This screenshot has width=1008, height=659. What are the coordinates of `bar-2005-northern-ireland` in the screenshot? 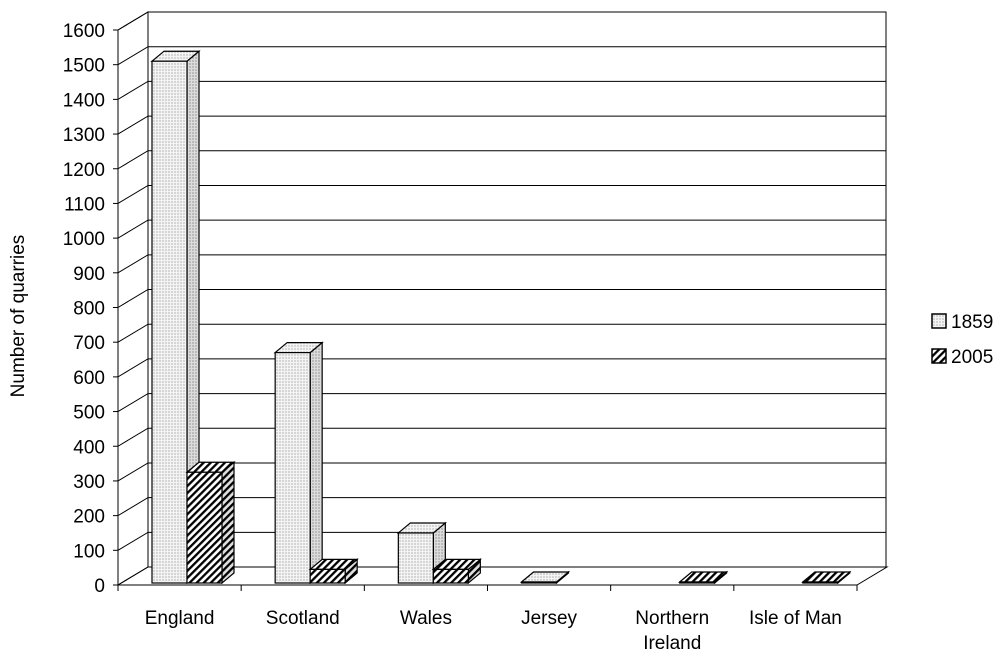 It's located at (703, 577).